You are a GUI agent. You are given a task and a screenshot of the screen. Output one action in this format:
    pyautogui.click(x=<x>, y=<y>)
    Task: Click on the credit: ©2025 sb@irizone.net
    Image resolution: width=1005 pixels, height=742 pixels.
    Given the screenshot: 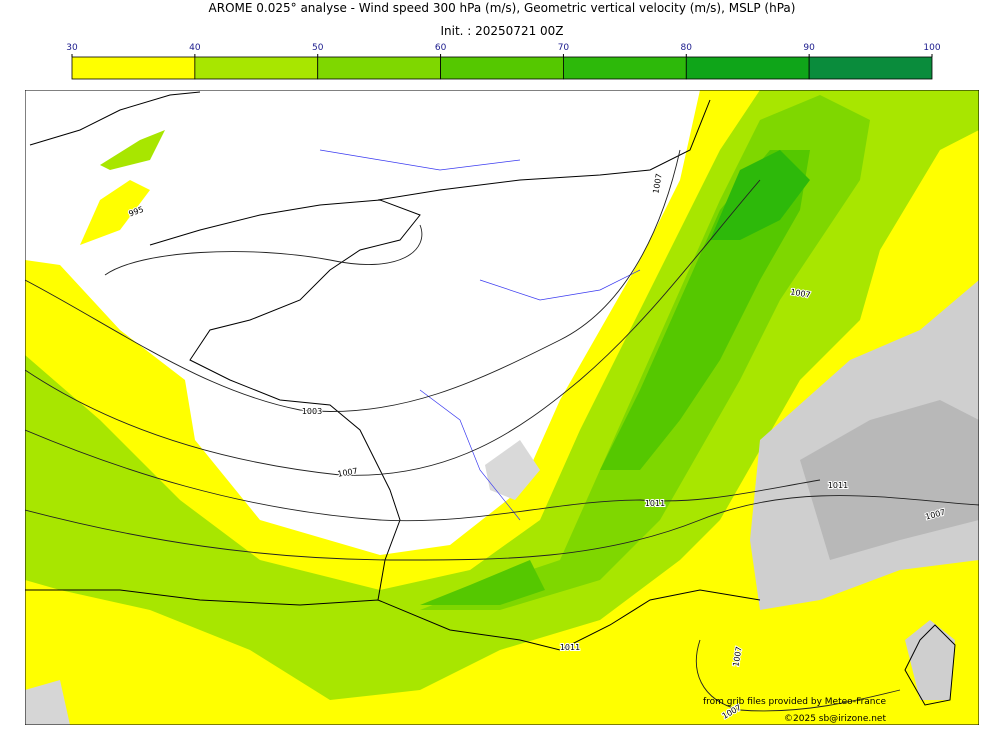 What is the action you would take?
    pyautogui.click(x=835, y=719)
    